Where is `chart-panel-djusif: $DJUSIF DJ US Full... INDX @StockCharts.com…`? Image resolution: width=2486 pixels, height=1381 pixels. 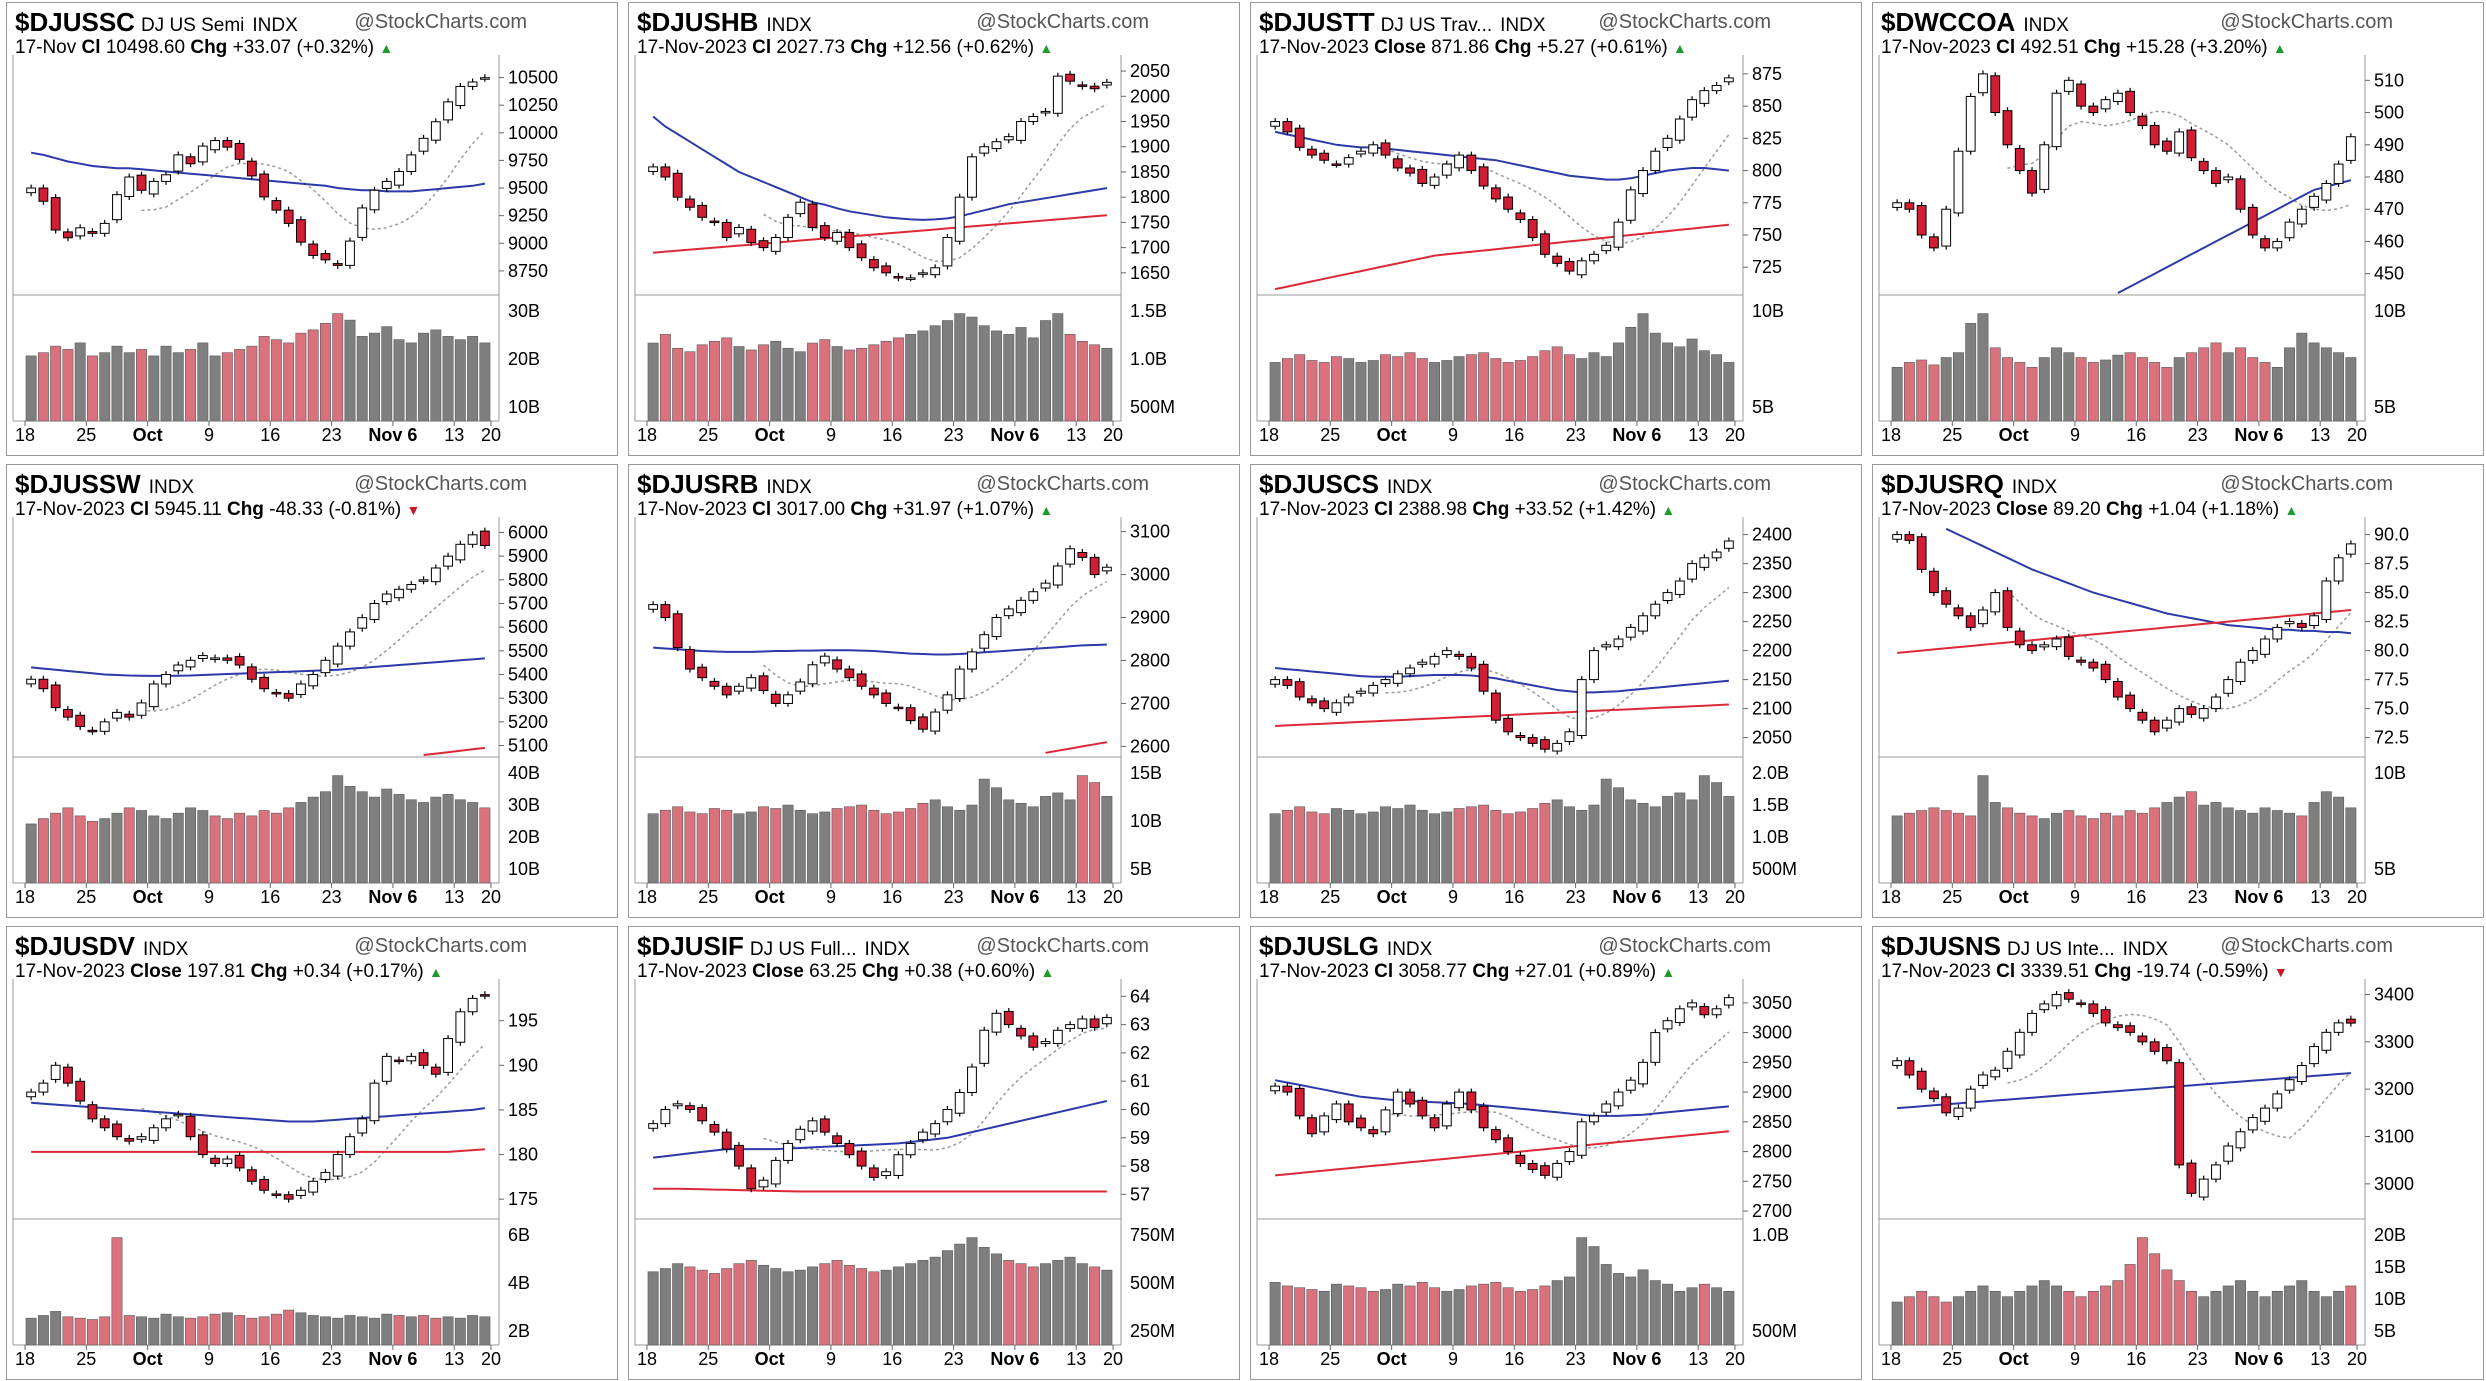 chart-panel-djusif: $DJUSIF DJ US Full... INDX @StockCharts.com… is located at coordinates (934, 1153).